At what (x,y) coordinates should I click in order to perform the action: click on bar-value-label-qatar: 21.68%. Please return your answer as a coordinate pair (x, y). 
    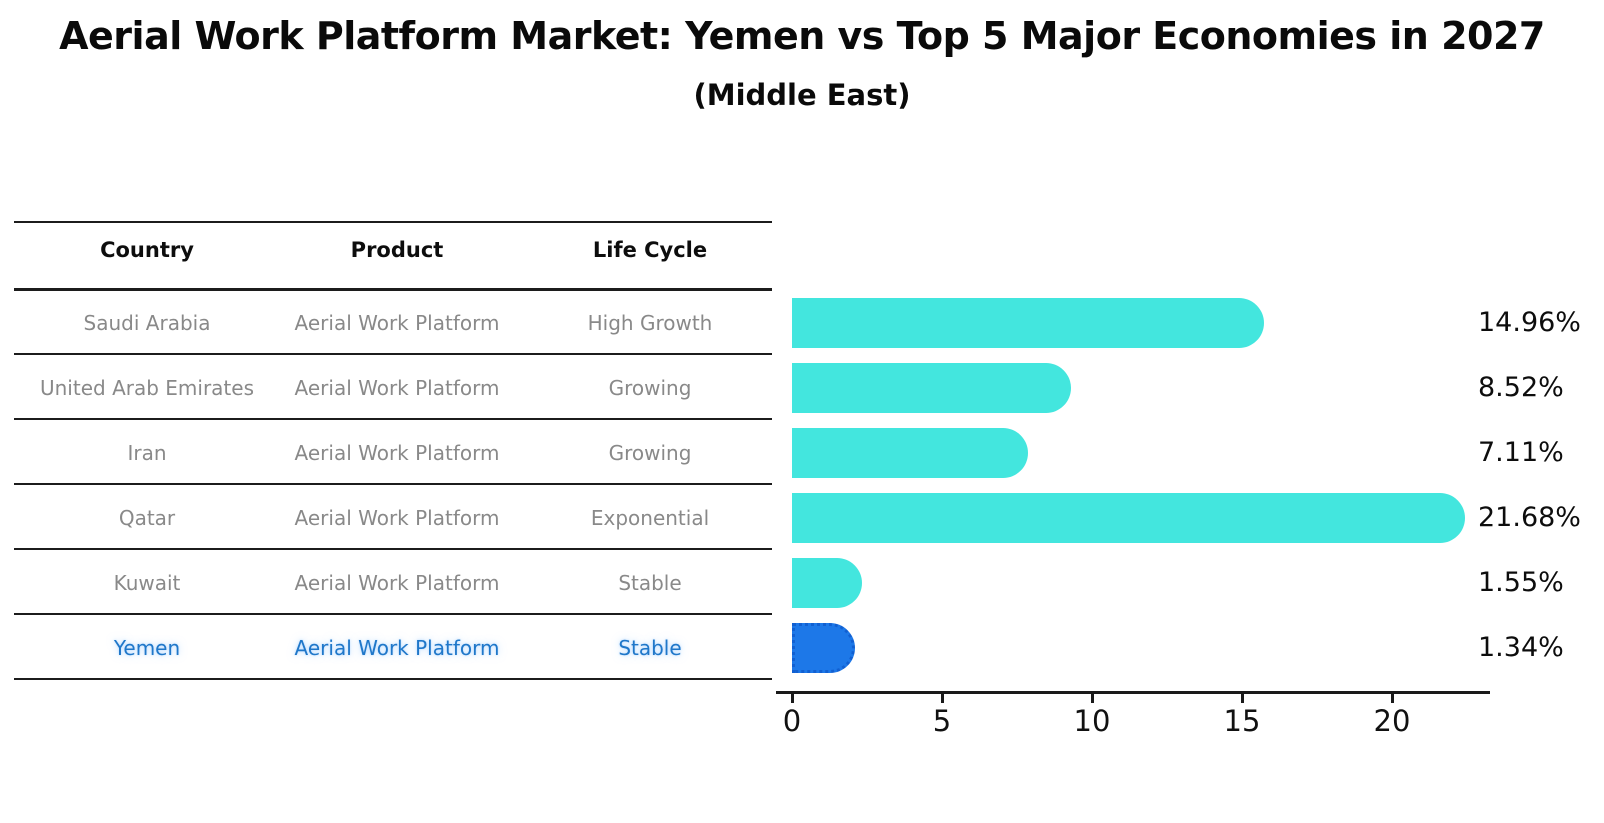
    Looking at the image, I should click on (1529, 517).